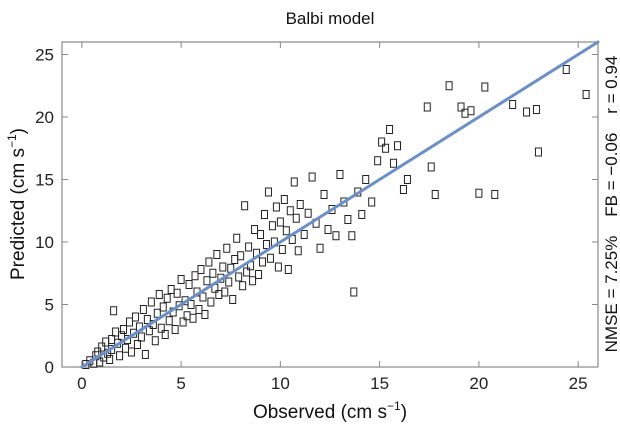  Describe the element at coordinates (180, 383) in the screenshot. I see `x-tick-label: 5` at that location.